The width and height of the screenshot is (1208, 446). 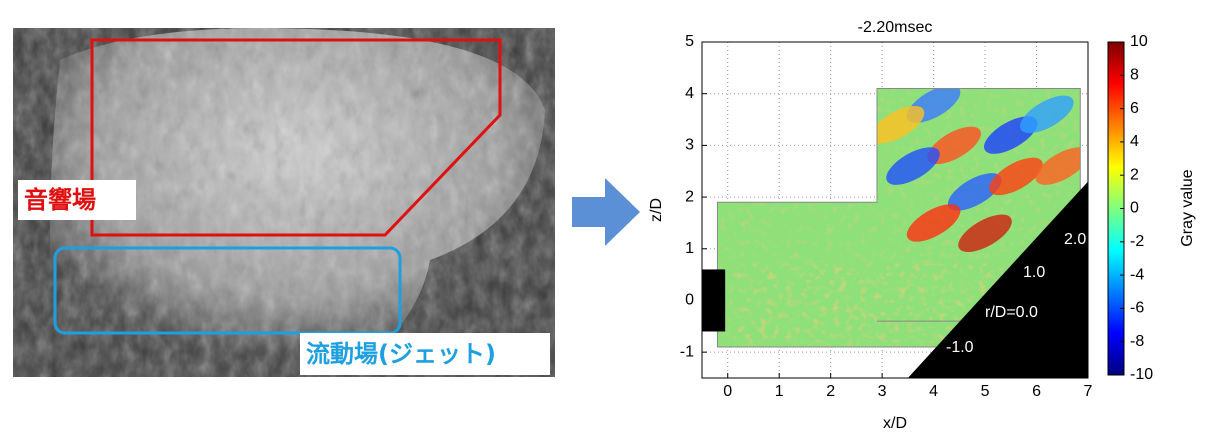 What do you see at coordinates (830, 391) in the screenshot?
I see `x-tick-label: 2` at bounding box center [830, 391].